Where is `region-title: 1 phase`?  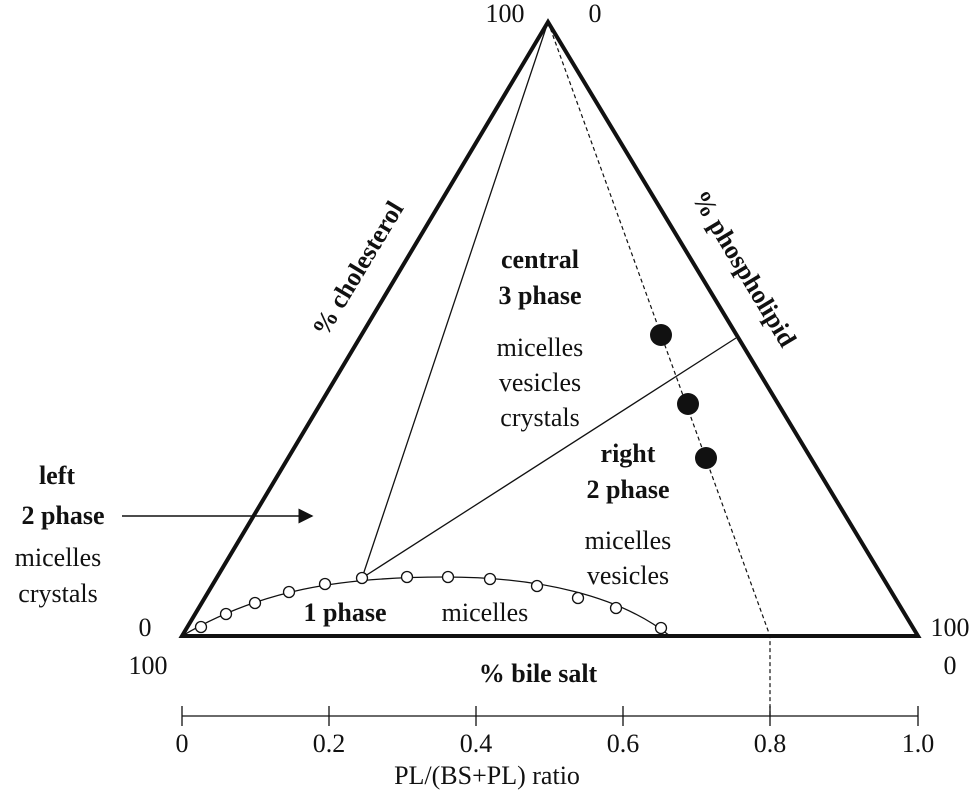 region-title: 1 phase is located at coordinates (344, 612).